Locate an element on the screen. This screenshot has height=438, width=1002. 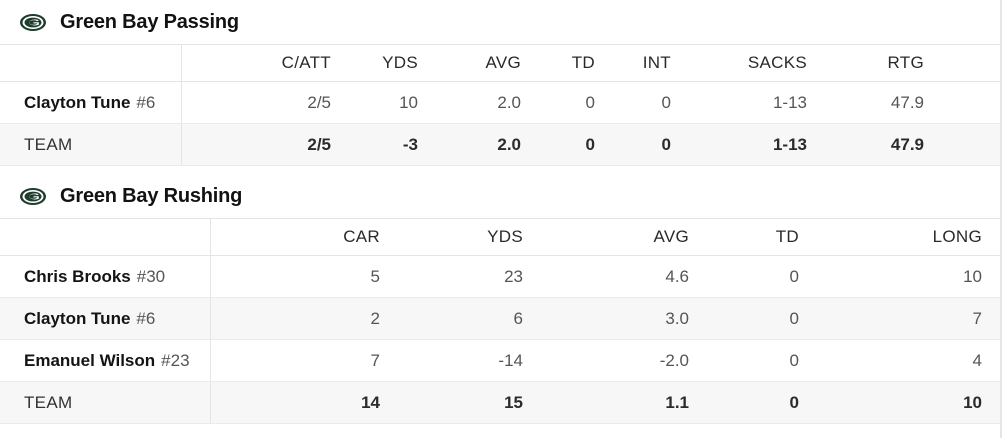
passing-section-header: Green Bay Passing is located at coordinates (129, 22).